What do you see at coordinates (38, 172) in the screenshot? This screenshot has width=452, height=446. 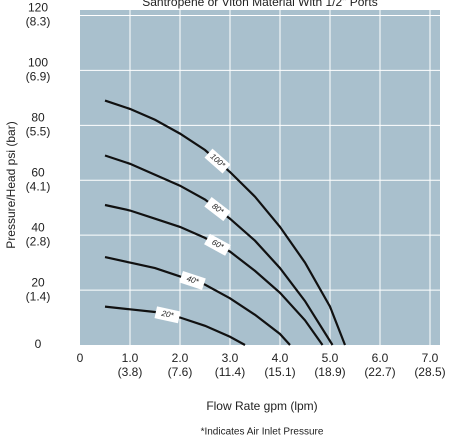 I see `y-tick-label: 60` at bounding box center [38, 172].